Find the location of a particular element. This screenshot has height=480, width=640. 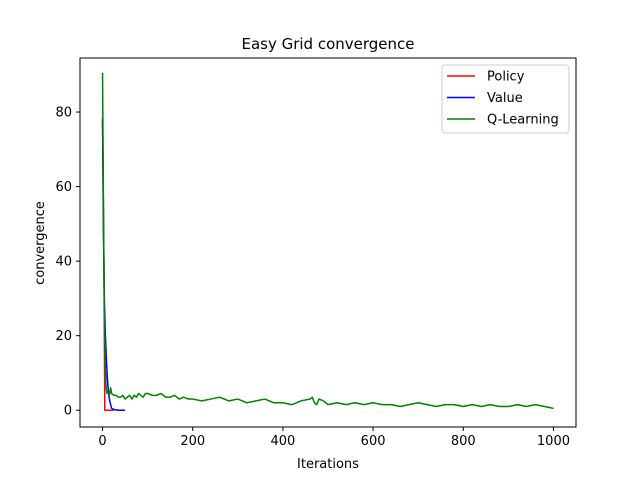

y-tick-label: 0 is located at coordinates (68, 411).